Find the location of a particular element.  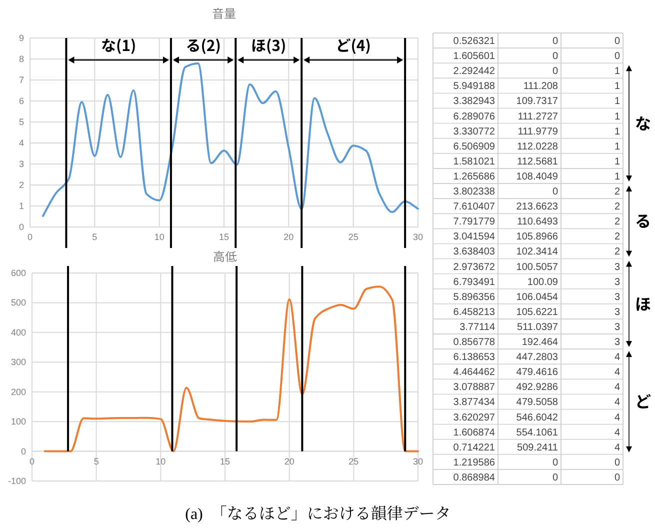

text: ほ is located at coordinates (643, 302).